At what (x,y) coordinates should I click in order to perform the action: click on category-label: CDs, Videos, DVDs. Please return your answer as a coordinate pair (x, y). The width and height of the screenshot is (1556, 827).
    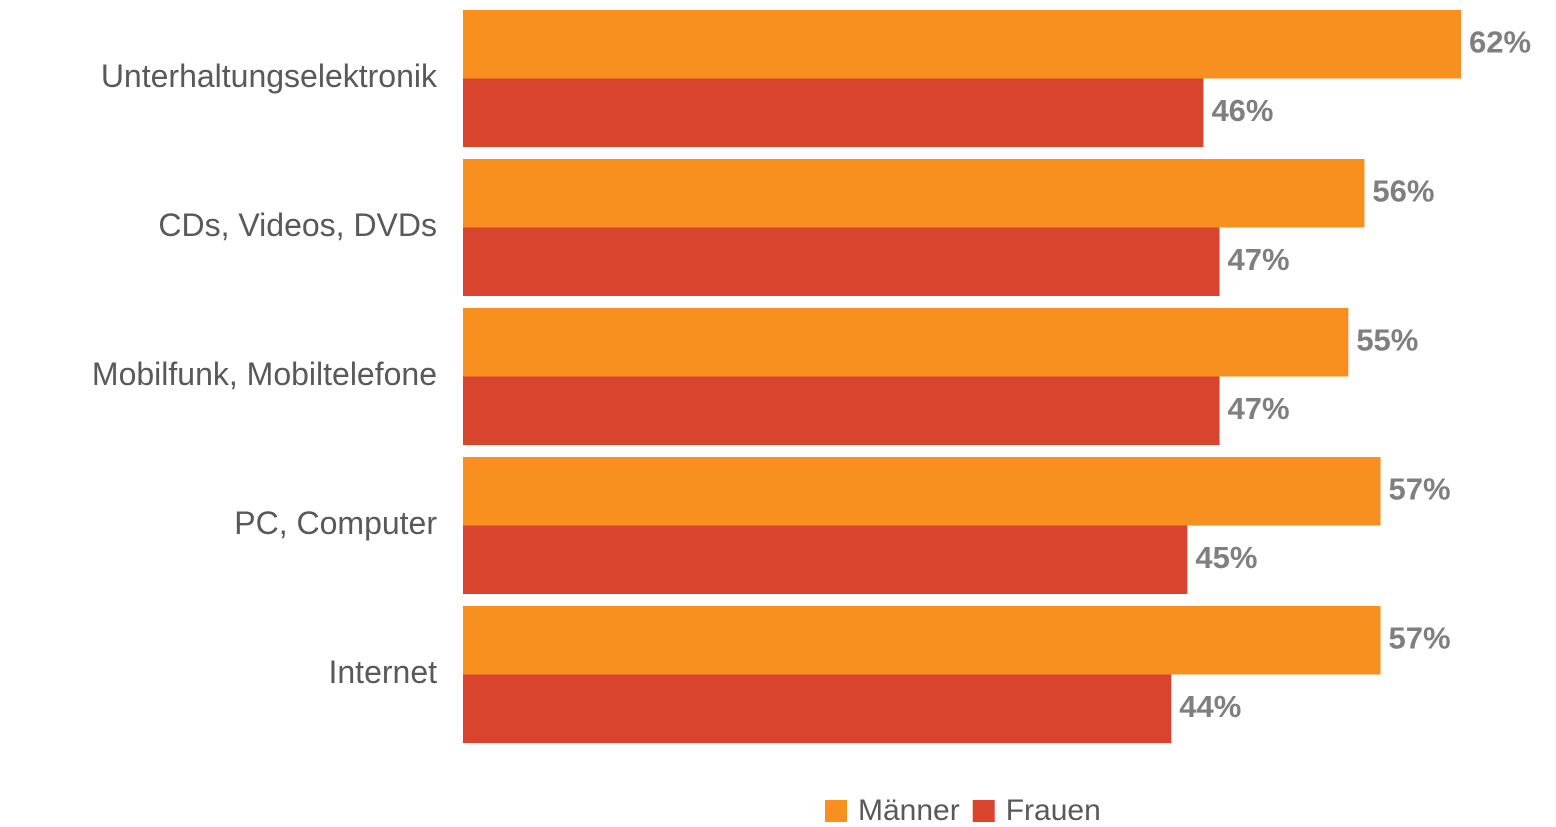
    Looking at the image, I should click on (297, 225).